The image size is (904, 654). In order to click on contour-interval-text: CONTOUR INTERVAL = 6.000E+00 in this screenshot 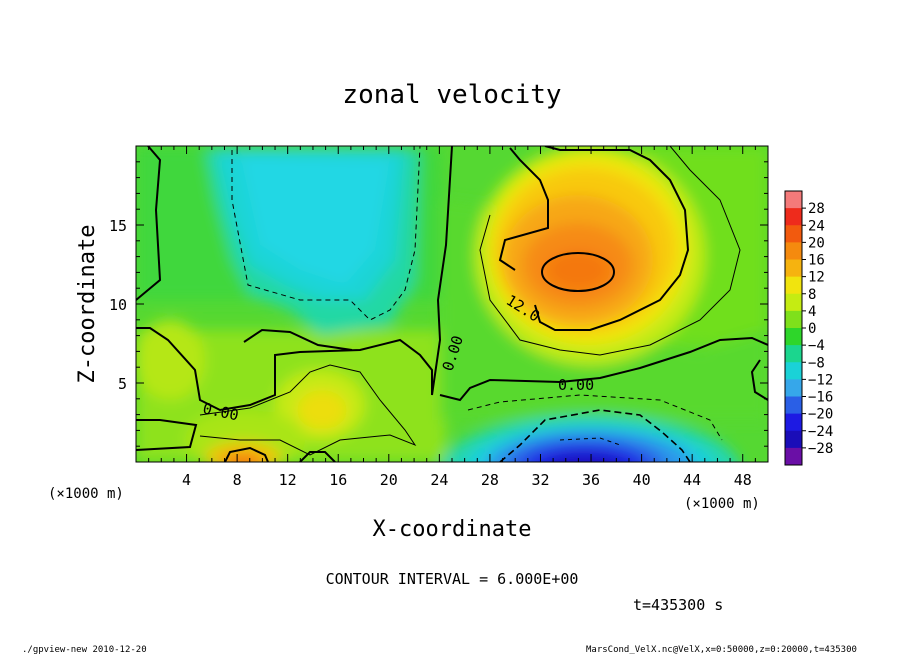, I will do `click(452, 579)`.